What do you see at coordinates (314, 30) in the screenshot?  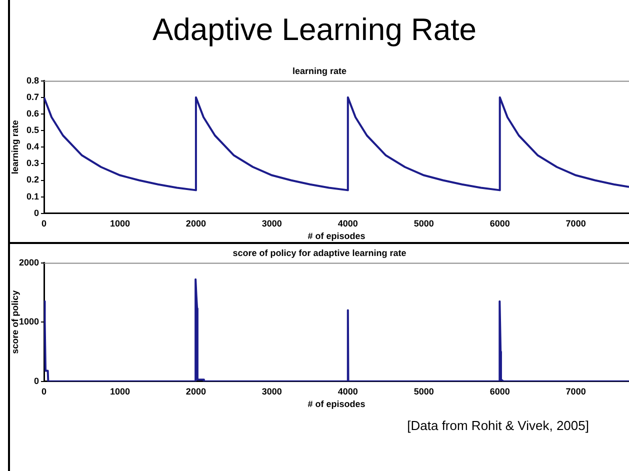 I see `text: Adaptive Learning Rate` at bounding box center [314, 30].